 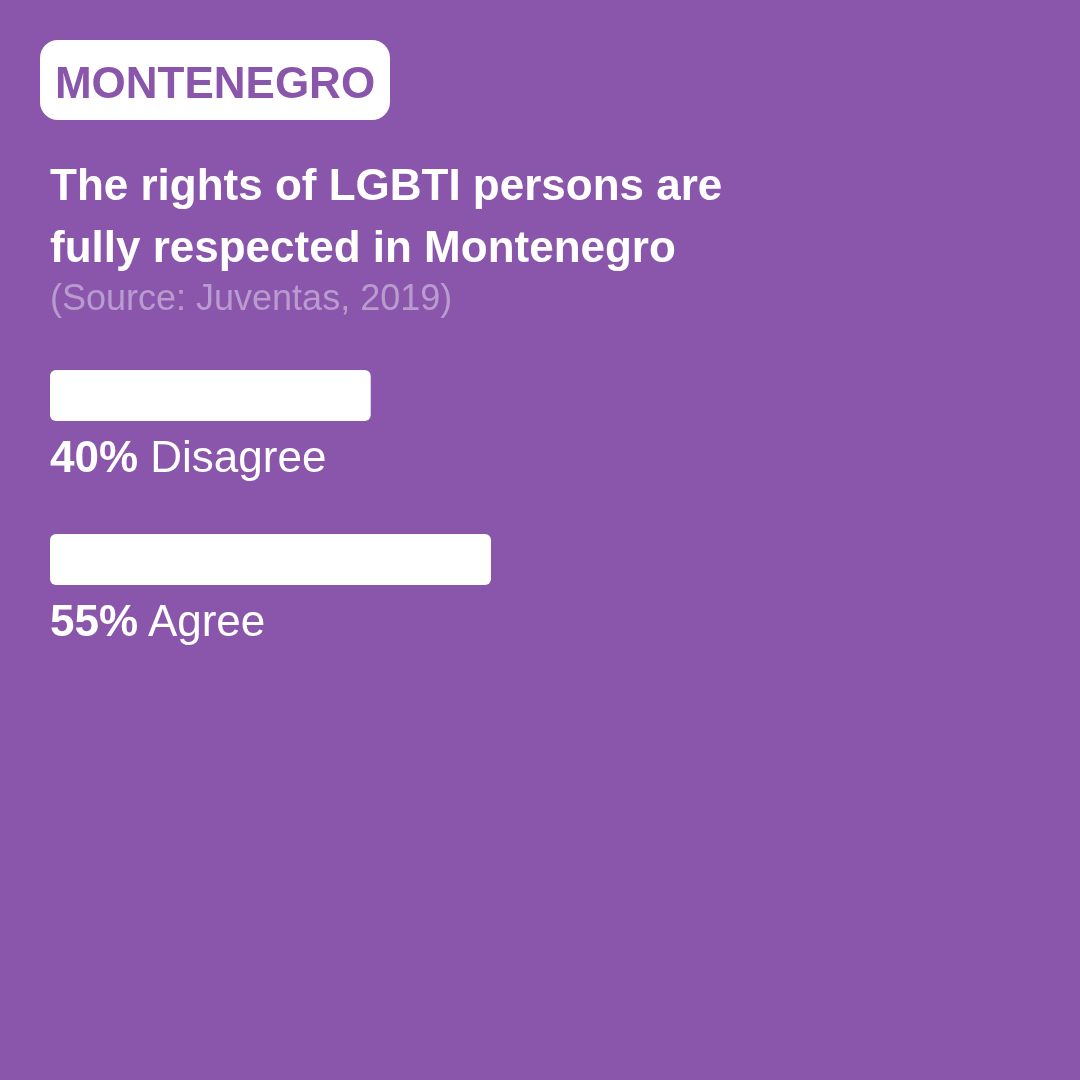 What do you see at coordinates (251, 297) in the screenshot?
I see `text: (Source: Juventas, 2019)` at bounding box center [251, 297].